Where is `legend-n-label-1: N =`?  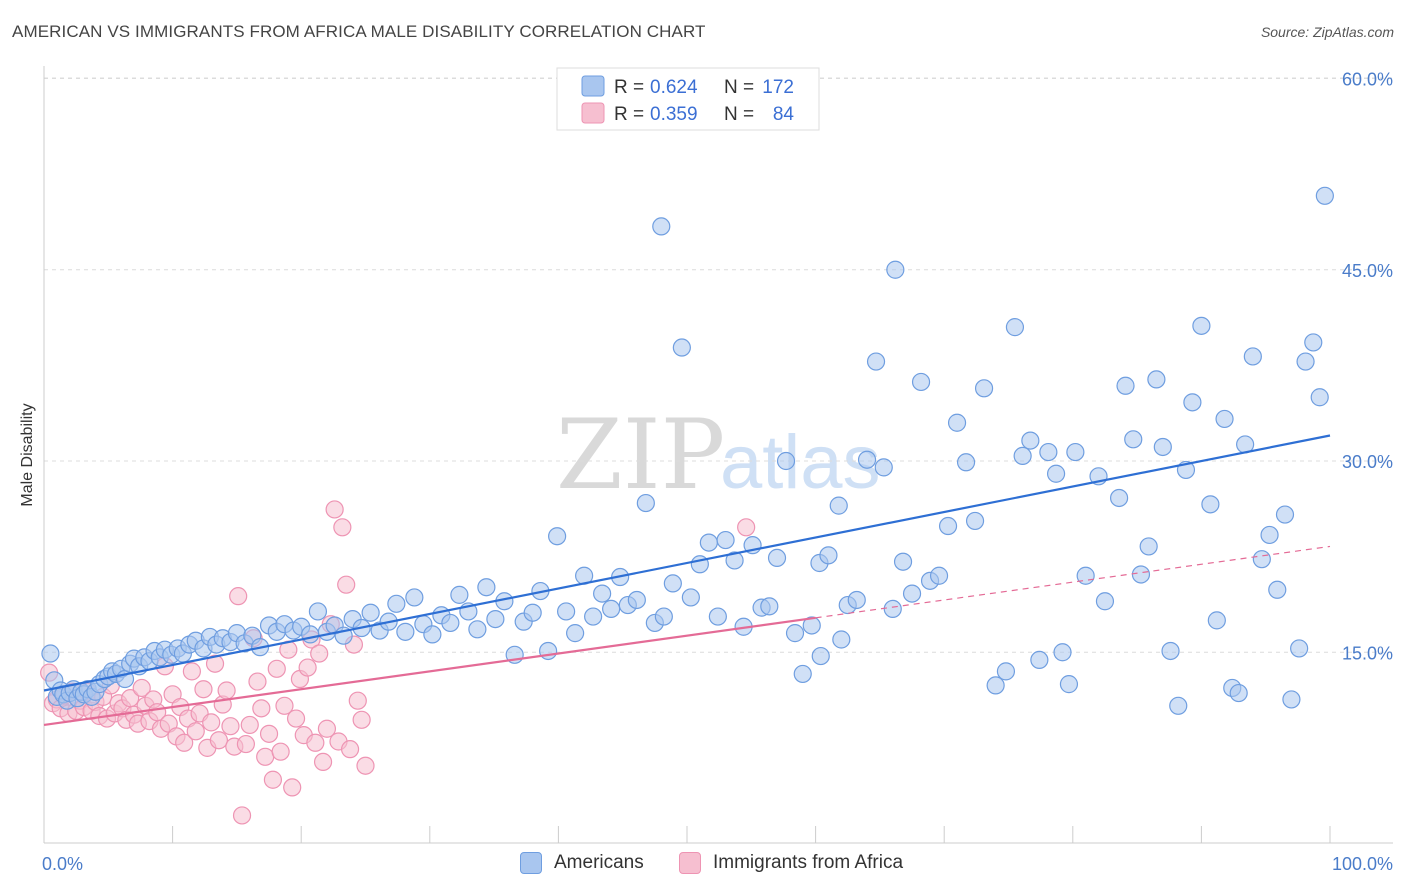 legend-n-label-1: N = is located at coordinates (739, 87).